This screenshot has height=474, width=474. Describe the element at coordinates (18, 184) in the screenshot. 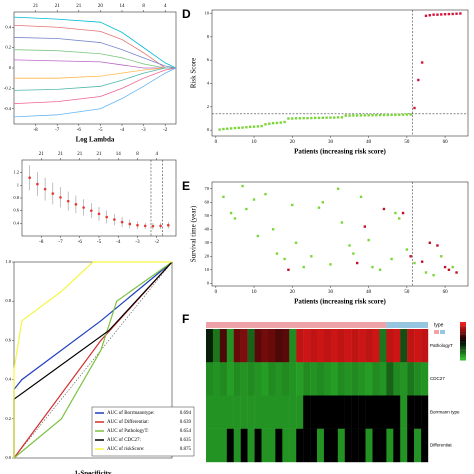

I see `y-tick-label: 1` at that location.